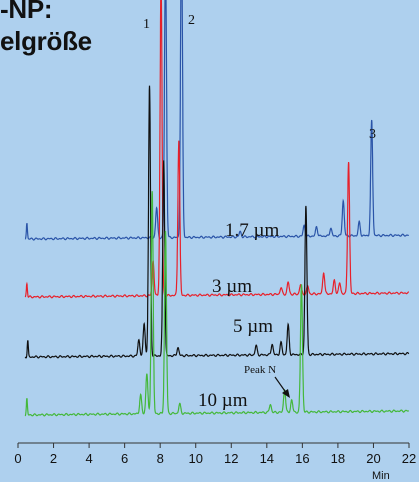  I want to click on series-label-10um: 10 µm, so click(223, 400).